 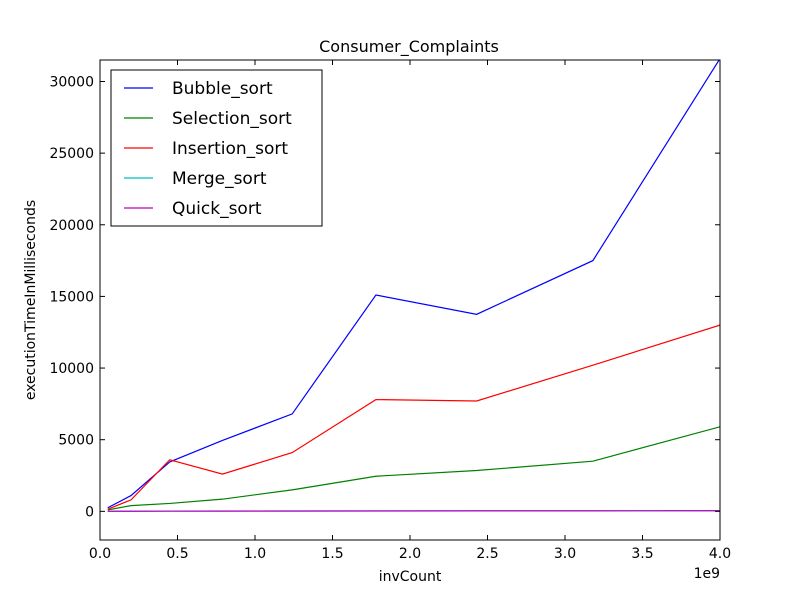 What do you see at coordinates (71, 154) in the screenshot?
I see `y-tick-label: 25000` at bounding box center [71, 154].